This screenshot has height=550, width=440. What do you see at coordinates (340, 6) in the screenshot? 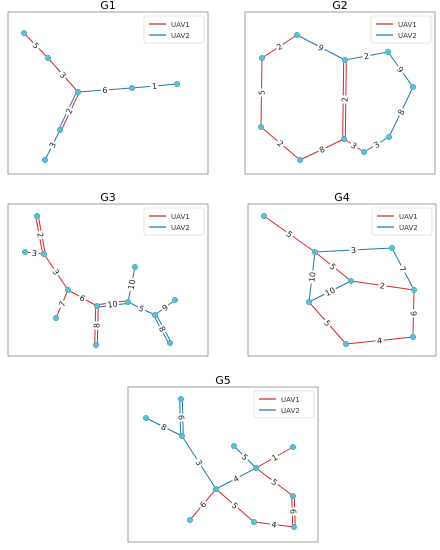
I see `panel-title: G2` at bounding box center [340, 6].